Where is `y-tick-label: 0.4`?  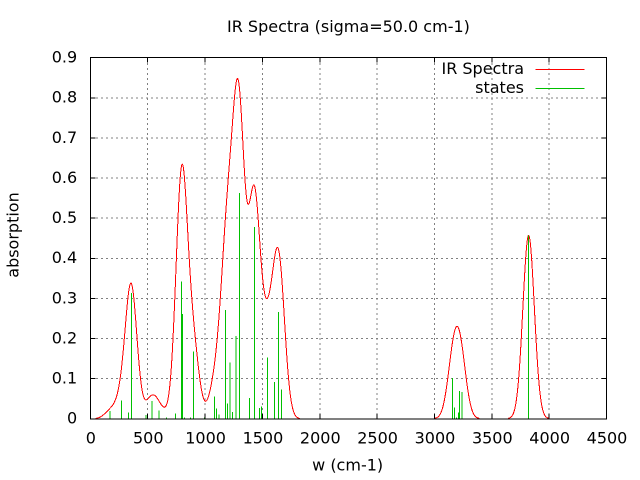 y-tick-label: 0.4 is located at coordinates (64, 257).